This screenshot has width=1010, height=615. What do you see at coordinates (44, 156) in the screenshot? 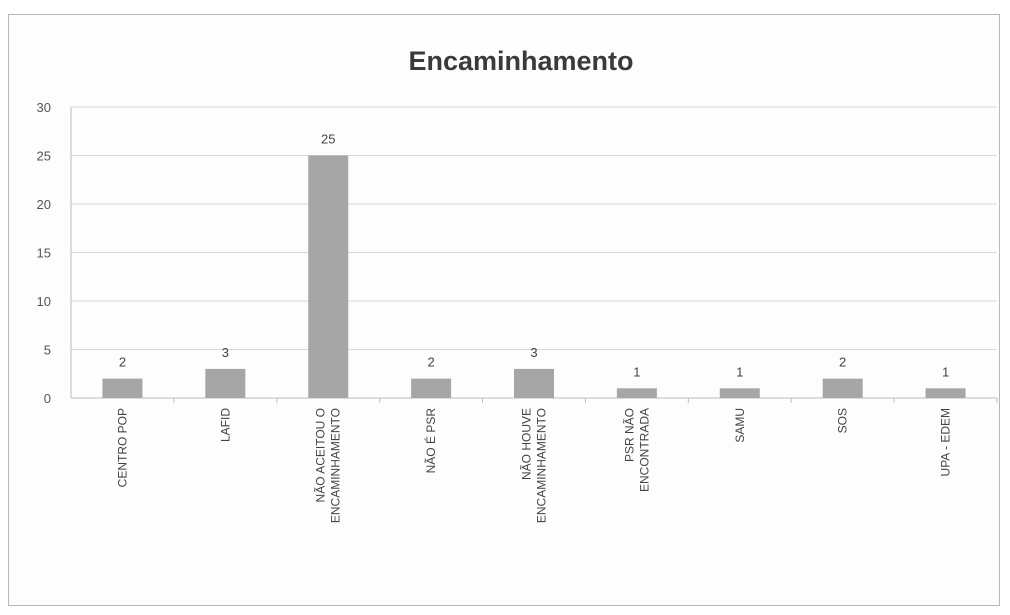
I see `y-tick-label: 25` at bounding box center [44, 156].